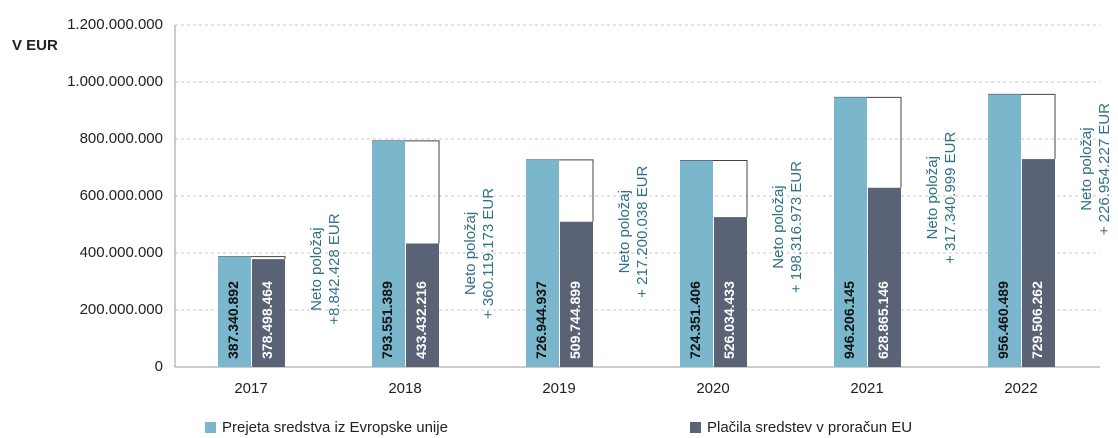  What do you see at coordinates (950, 198) in the screenshot?
I see `annotation-line: + 317.340.999 EUR` at bounding box center [950, 198].